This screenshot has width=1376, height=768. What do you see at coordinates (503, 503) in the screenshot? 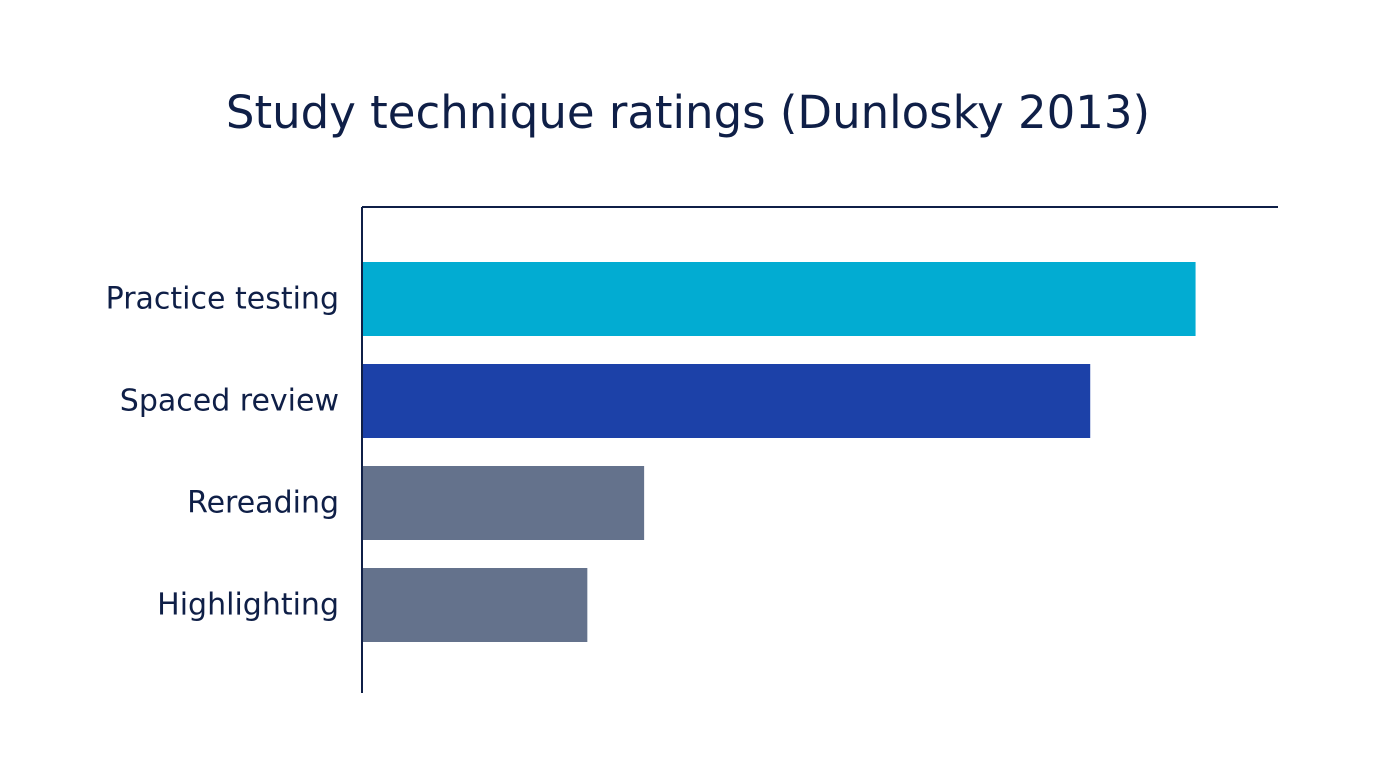
I see `bar-rereading` at bounding box center [503, 503].